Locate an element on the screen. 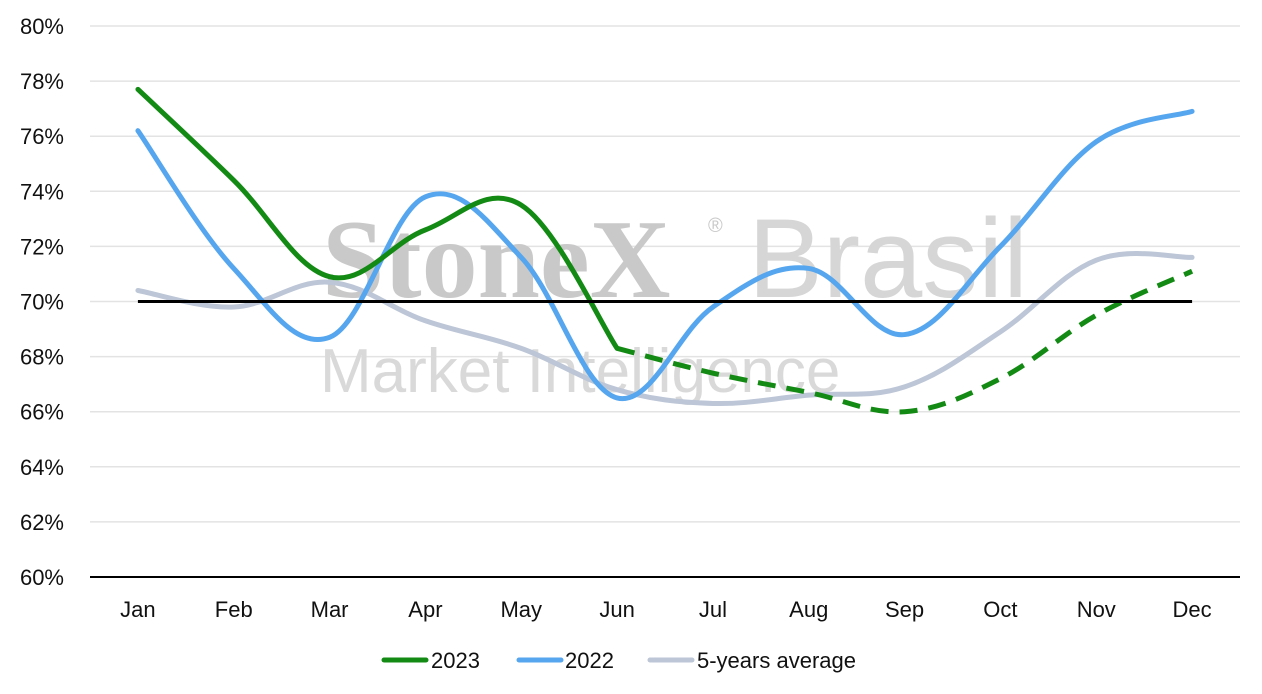 The height and width of the screenshot is (694, 1262). legend-item: 2023 is located at coordinates (430, 660).